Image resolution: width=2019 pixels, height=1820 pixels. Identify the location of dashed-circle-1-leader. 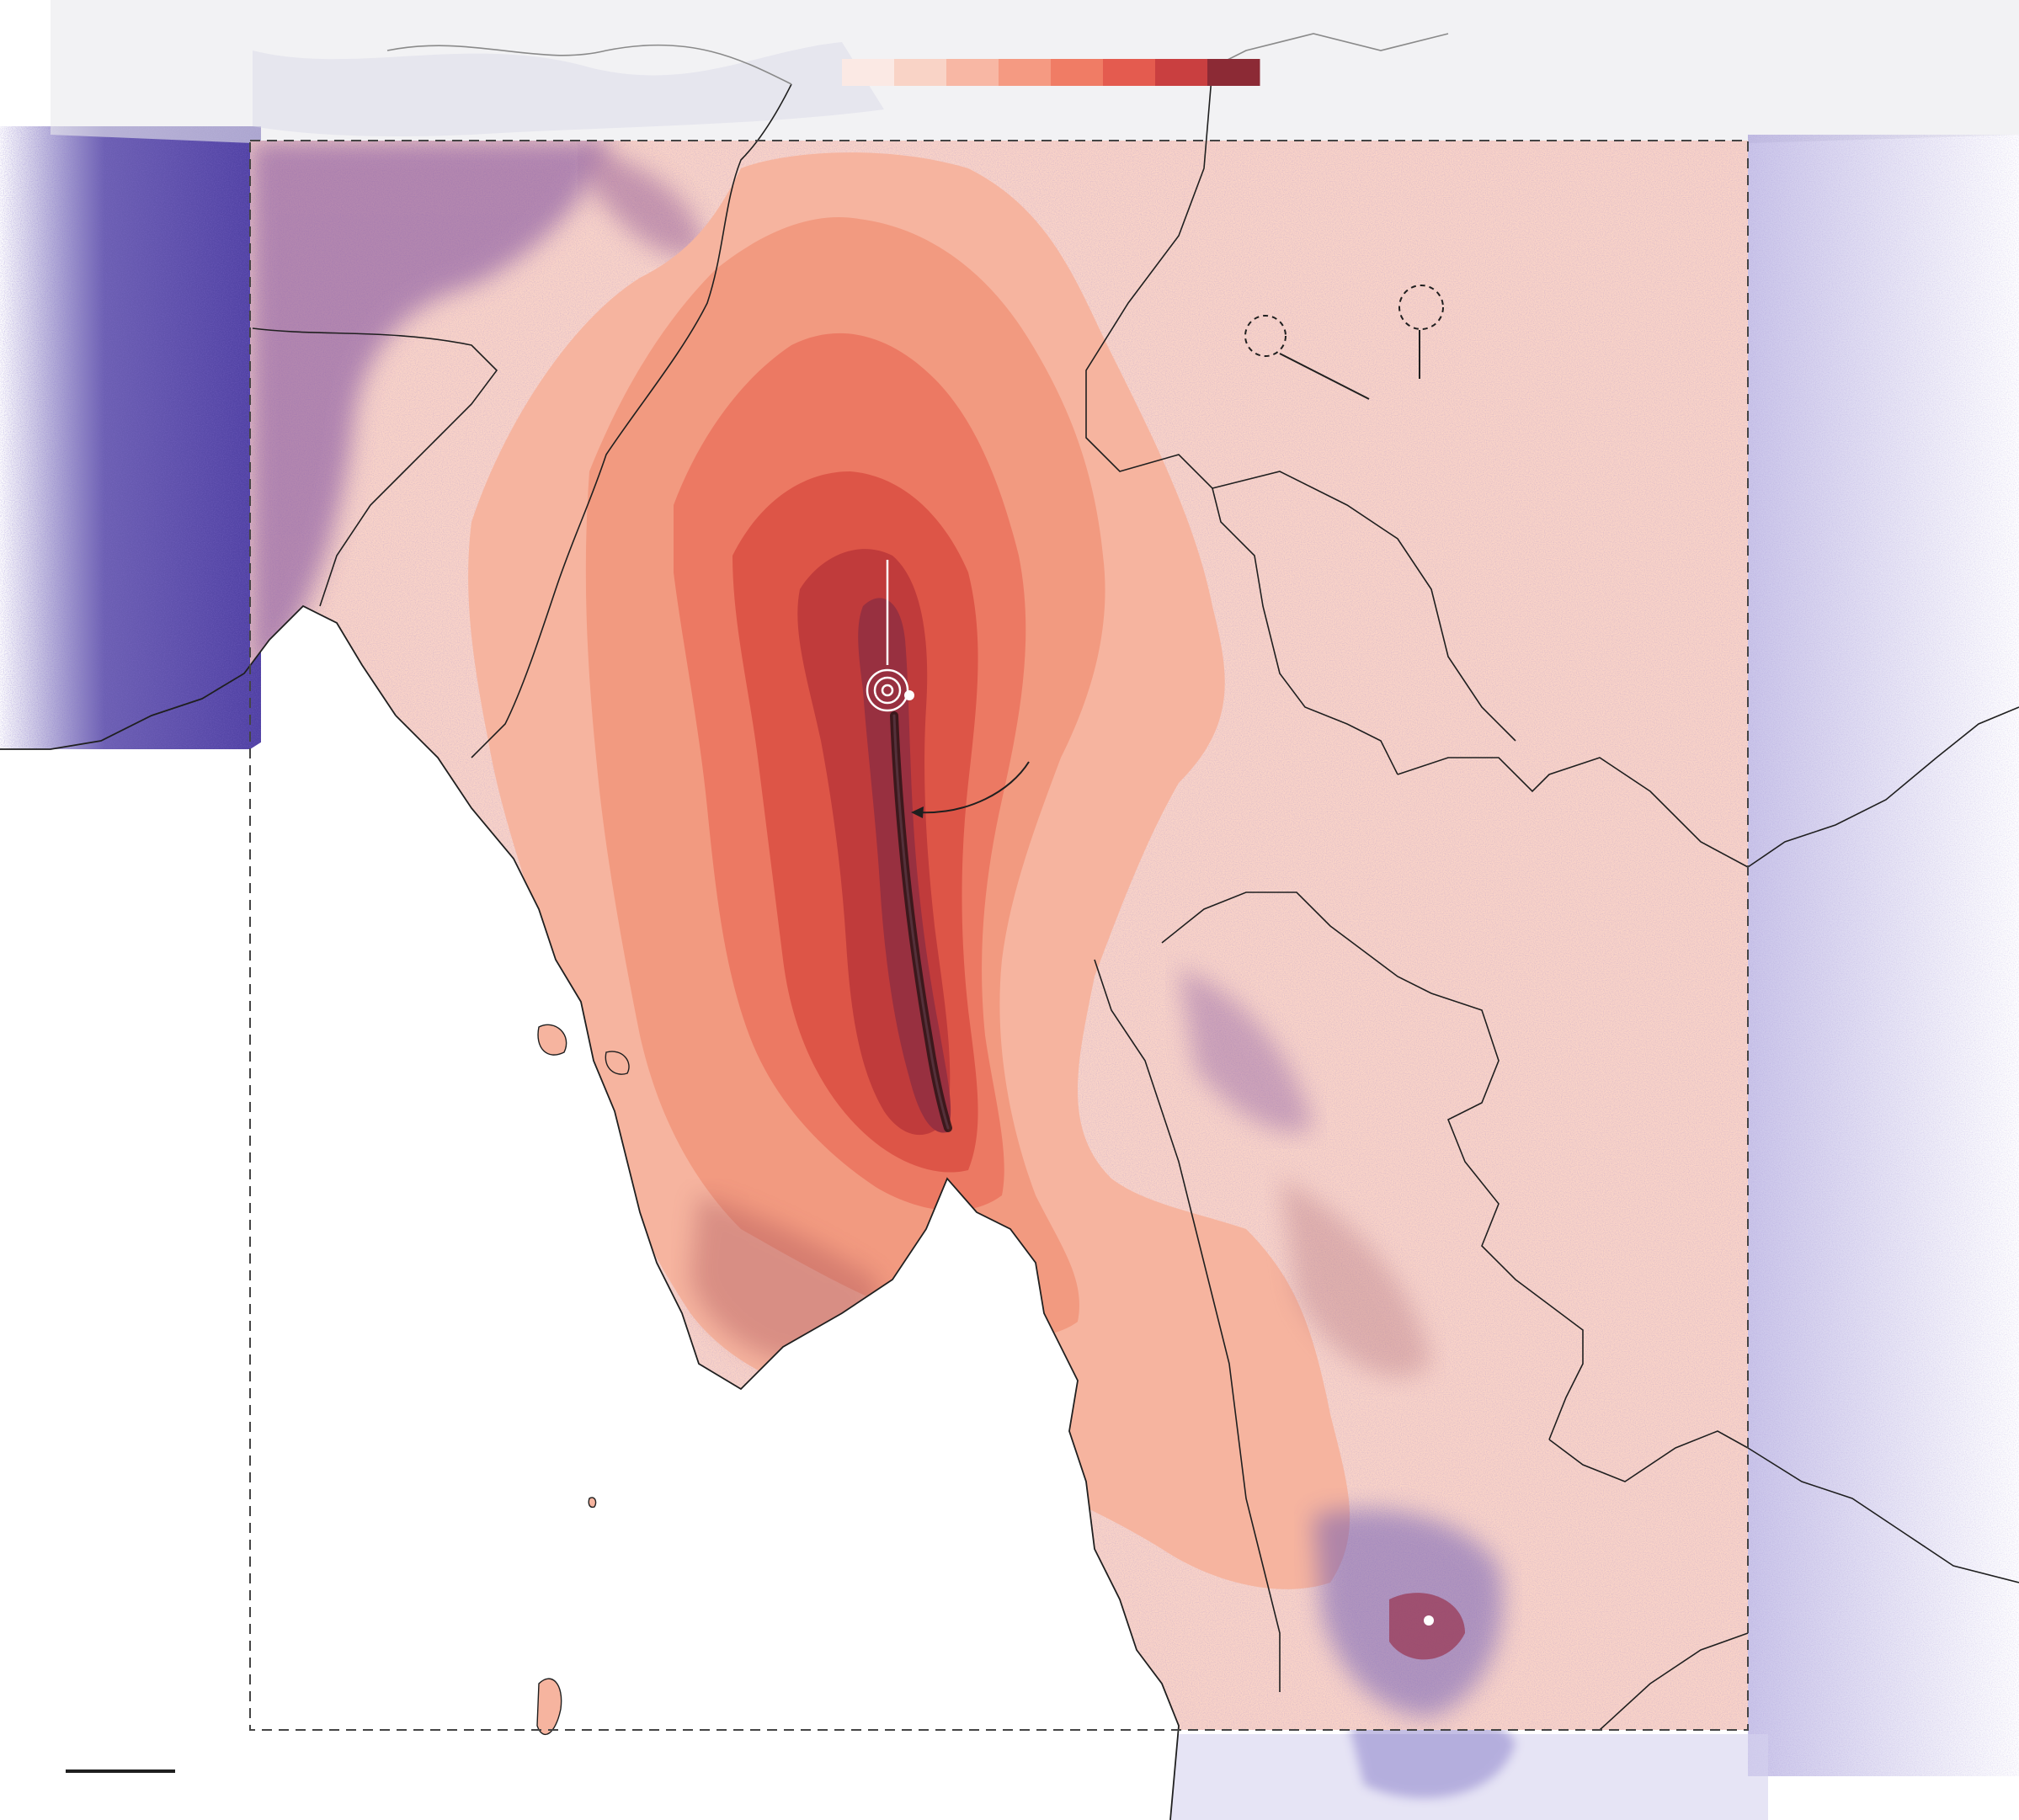
(1324, 376).